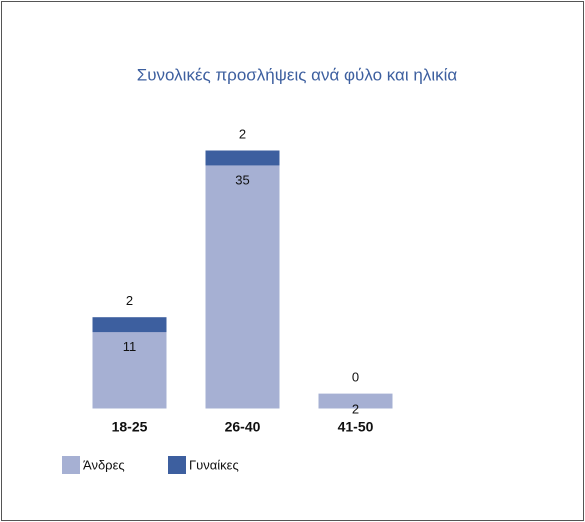 This screenshot has height=522, width=585. What do you see at coordinates (130, 346) in the screenshot?
I see `data-label: 11` at bounding box center [130, 346].